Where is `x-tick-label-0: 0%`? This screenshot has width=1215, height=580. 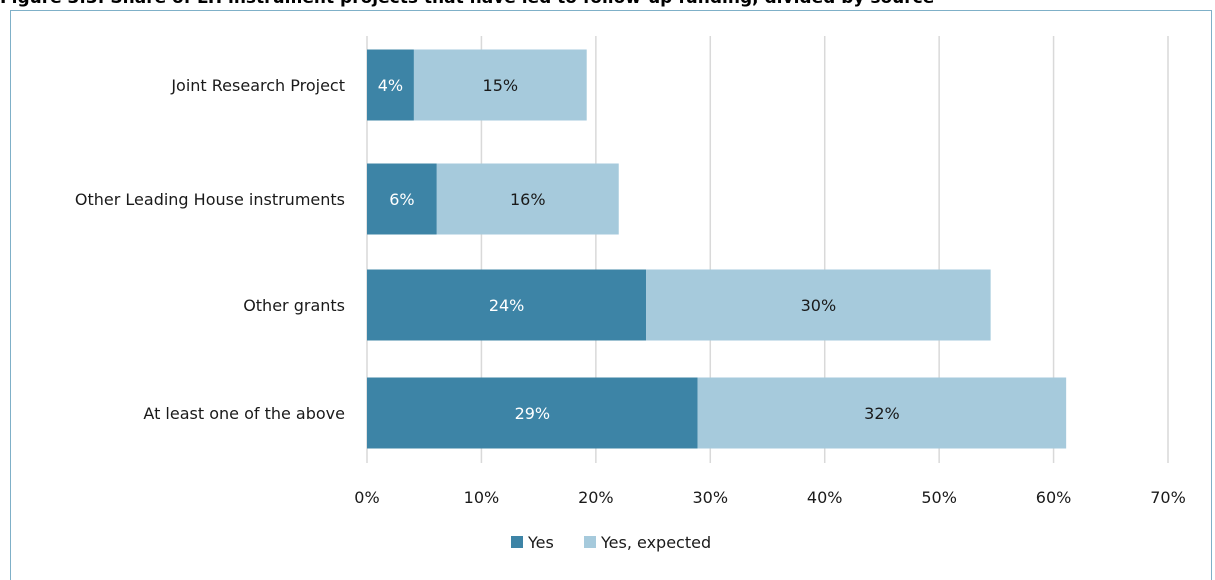 x-tick-label-0: 0% is located at coordinates (366, 497).